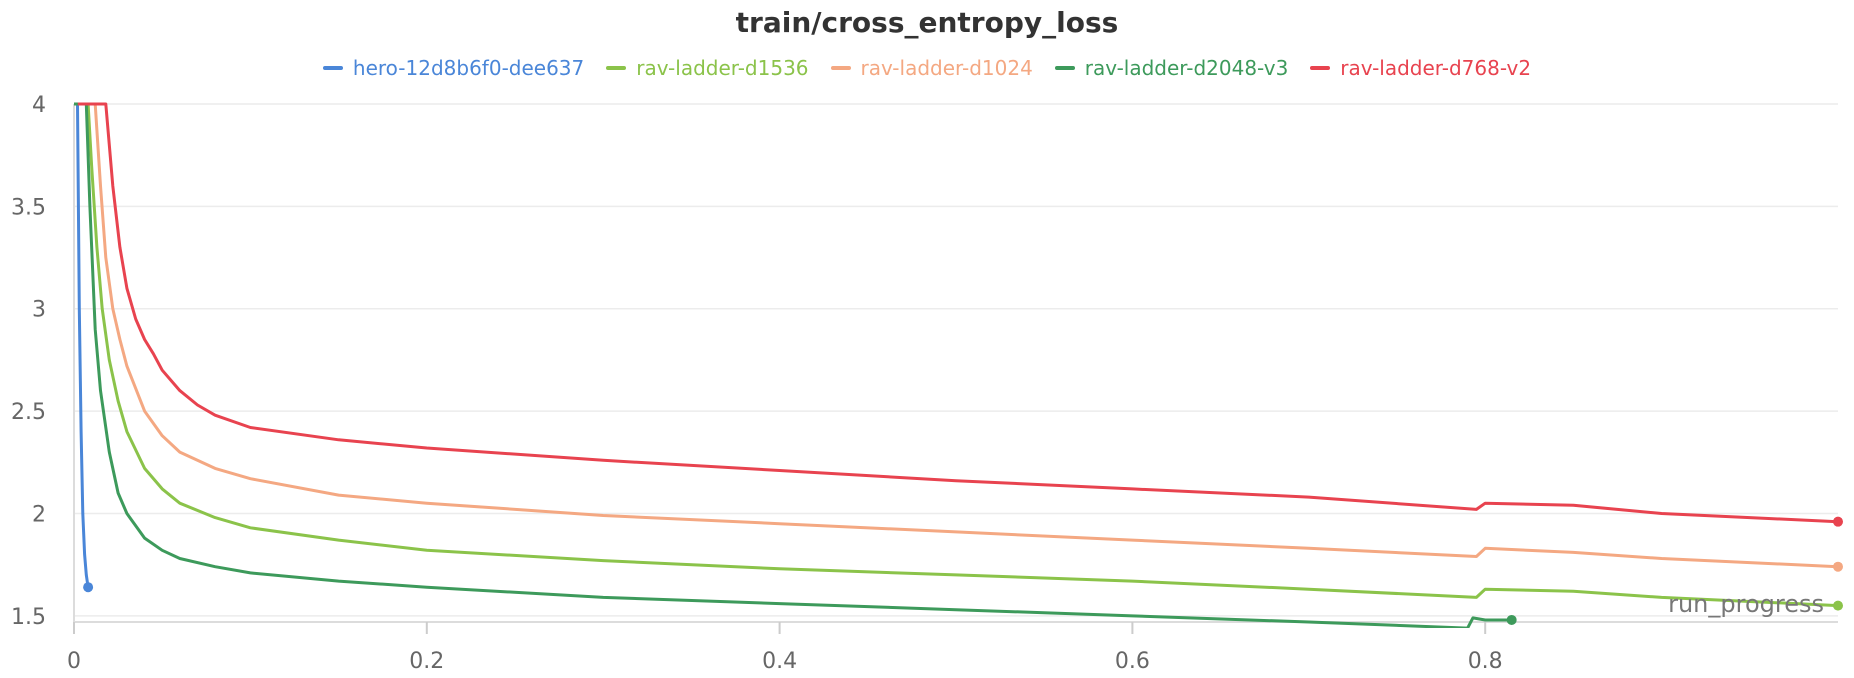  I want to click on legend-label: hero-12d8b6f0-dee637, so click(468, 68).